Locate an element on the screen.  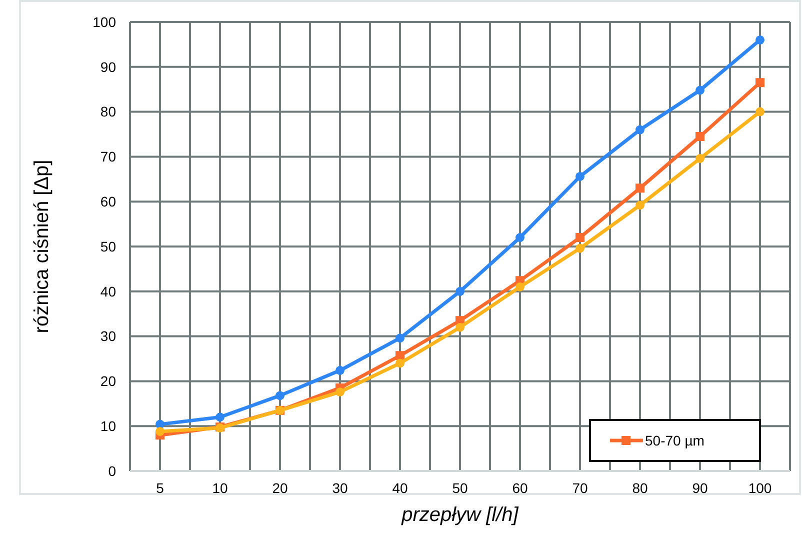
y-tick-label: 90 is located at coordinates (108, 66).